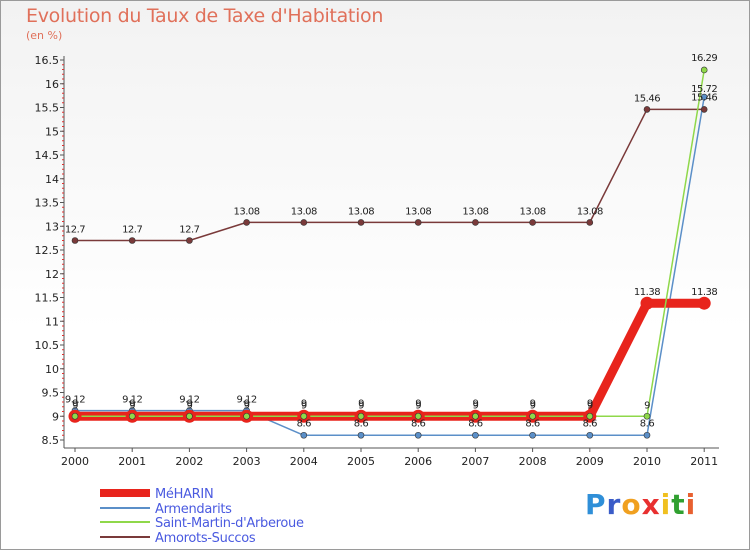 Image resolution: width=750 pixels, height=550 pixels. What do you see at coordinates (614, 504) in the screenshot?
I see `logo-letter: r` at bounding box center [614, 504].